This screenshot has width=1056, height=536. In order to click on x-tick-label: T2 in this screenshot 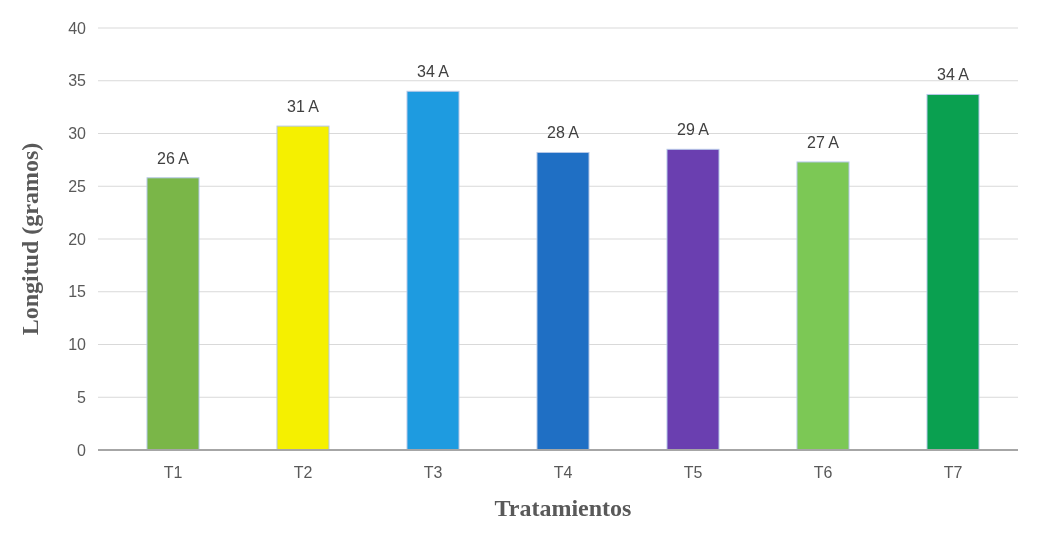, I will do `click(303, 472)`.